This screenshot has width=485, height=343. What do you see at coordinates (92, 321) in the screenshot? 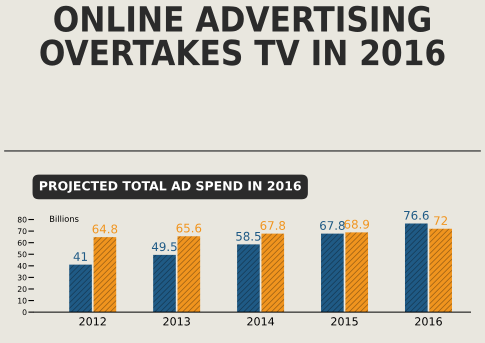
I see `x-tick-label: 2012` at bounding box center [92, 321].